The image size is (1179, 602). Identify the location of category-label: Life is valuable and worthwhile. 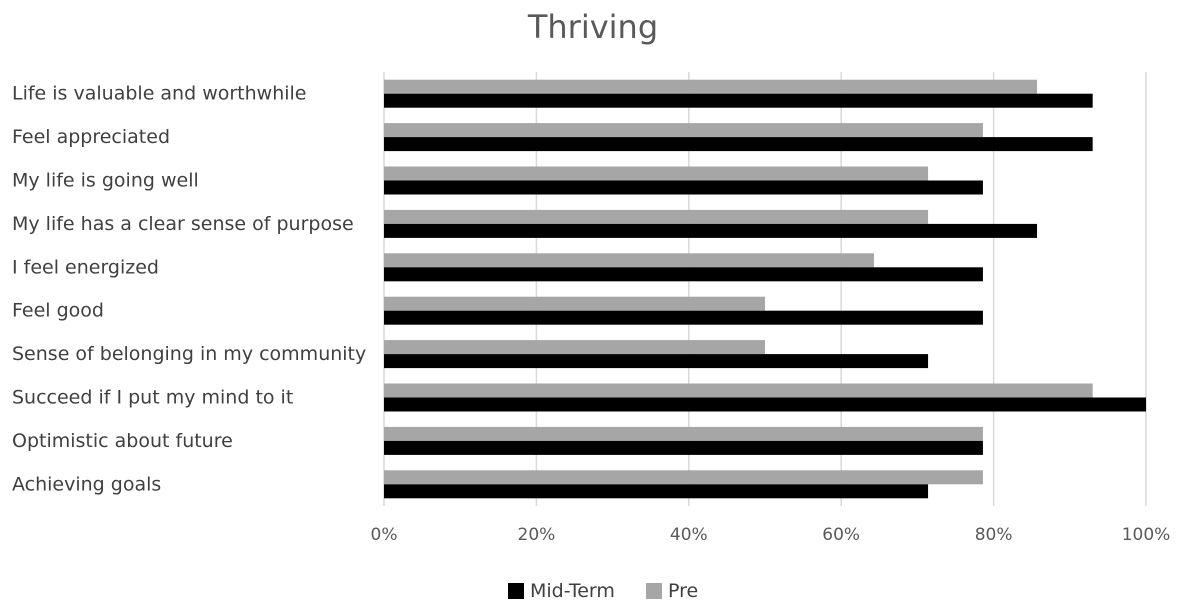
(159, 94).